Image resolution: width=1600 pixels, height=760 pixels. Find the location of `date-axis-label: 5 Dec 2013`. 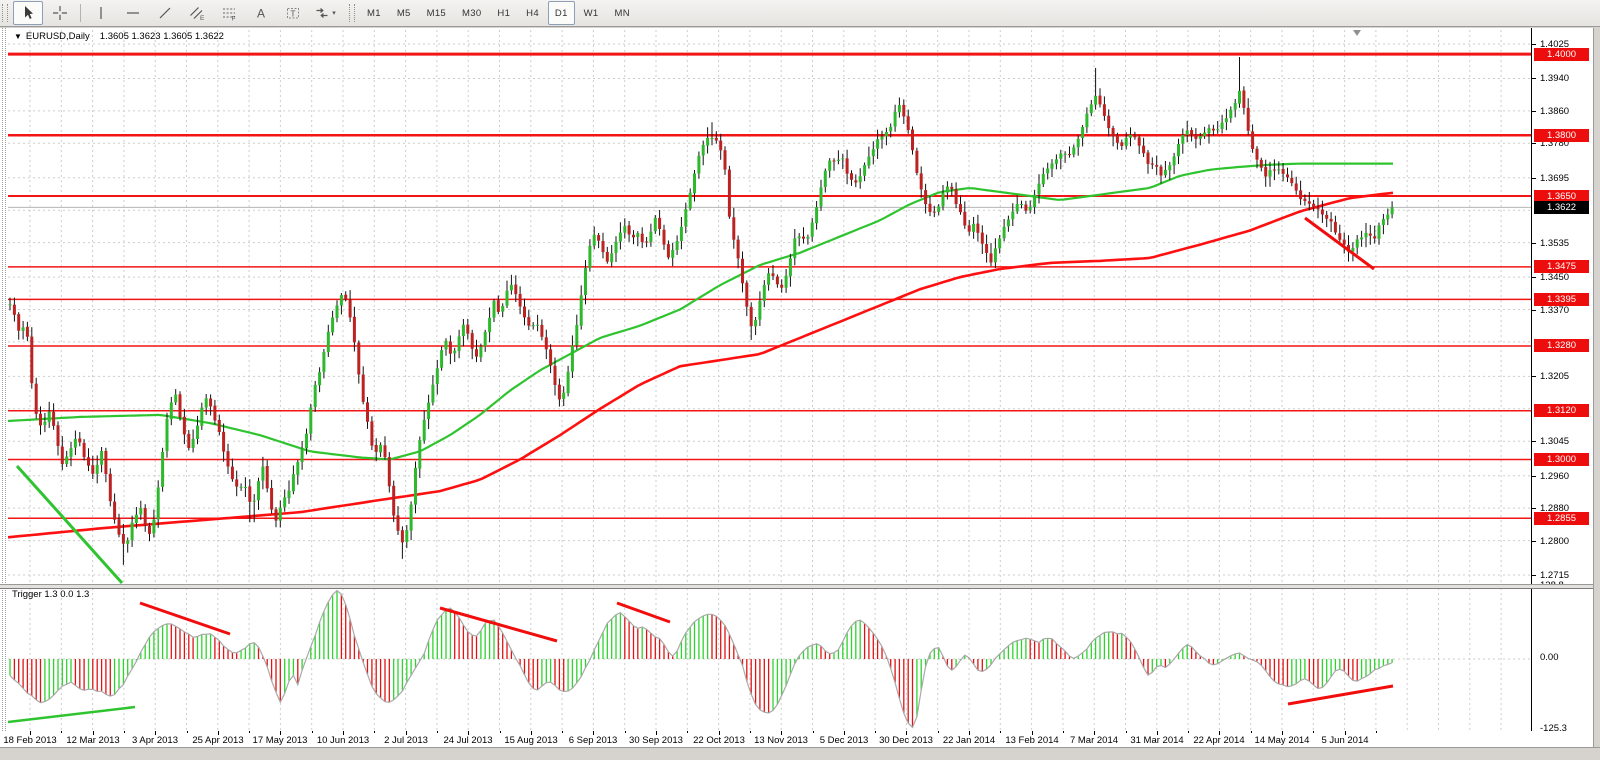

date-axis-label: 5 Dec 2013 is located at coordinates (844, 740).